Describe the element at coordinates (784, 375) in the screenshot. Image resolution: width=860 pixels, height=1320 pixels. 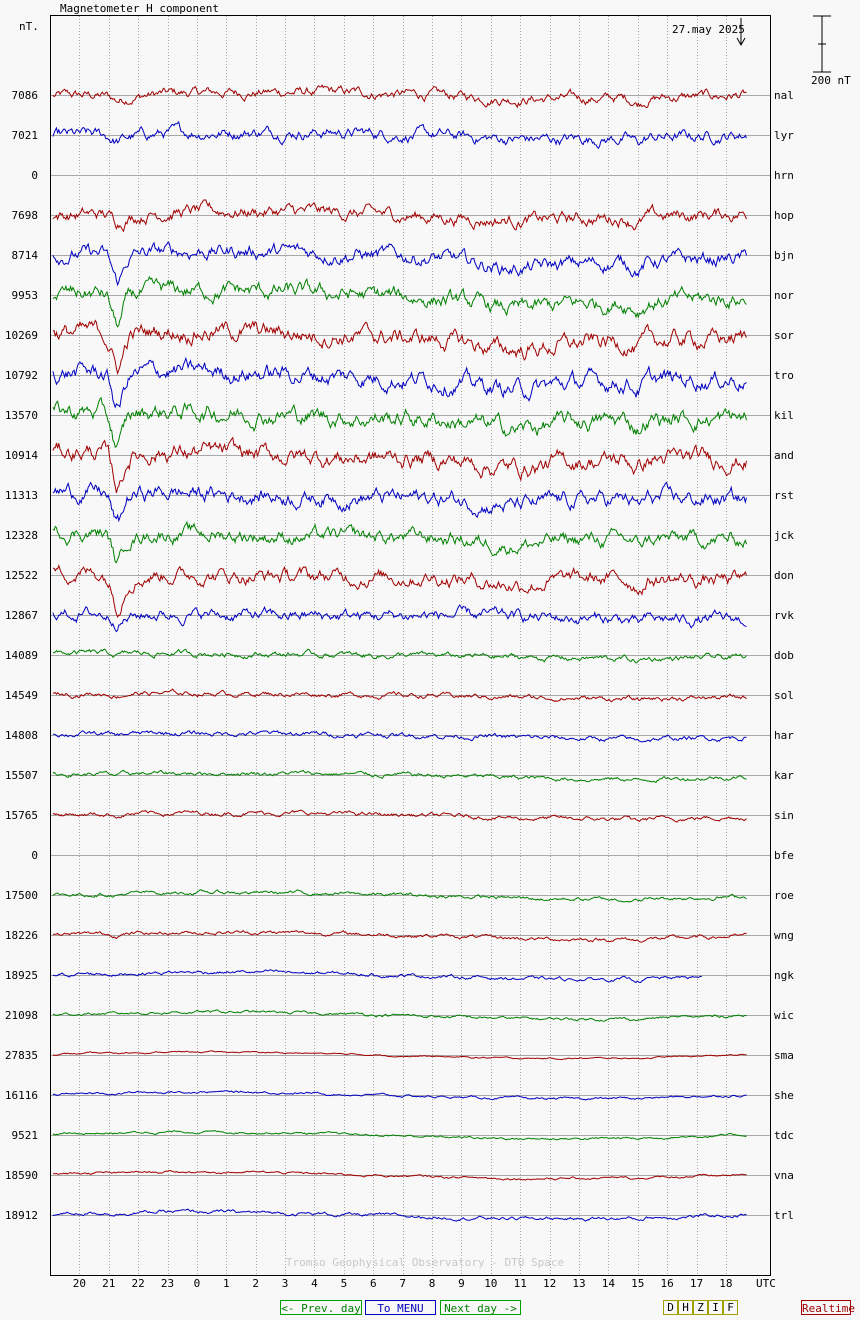
I see `station-code-label: tro` at that location.